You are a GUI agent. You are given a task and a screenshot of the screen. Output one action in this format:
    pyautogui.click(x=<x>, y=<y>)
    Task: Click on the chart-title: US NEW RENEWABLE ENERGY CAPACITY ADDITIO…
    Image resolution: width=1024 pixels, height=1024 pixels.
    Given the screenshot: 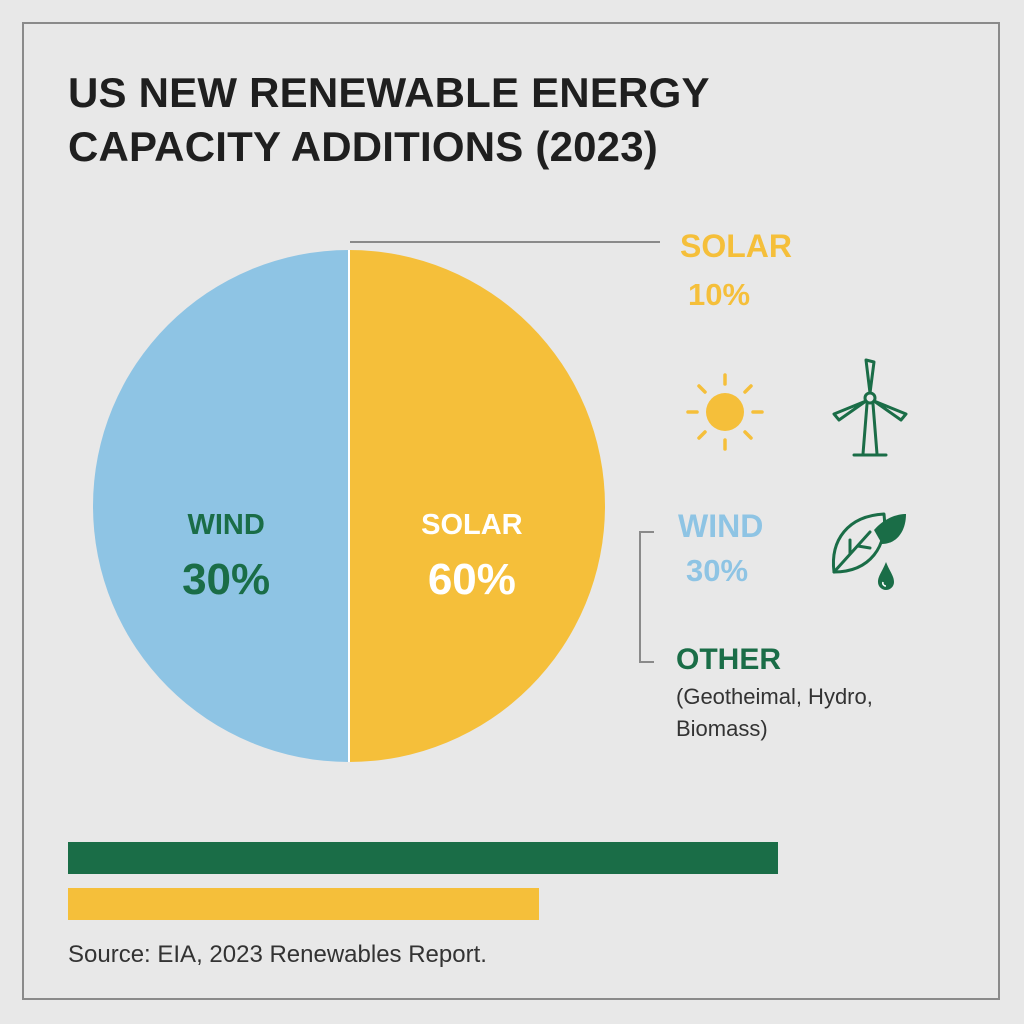 What is the action you would take?
    pyautogui.click(x=389, y=120)
    